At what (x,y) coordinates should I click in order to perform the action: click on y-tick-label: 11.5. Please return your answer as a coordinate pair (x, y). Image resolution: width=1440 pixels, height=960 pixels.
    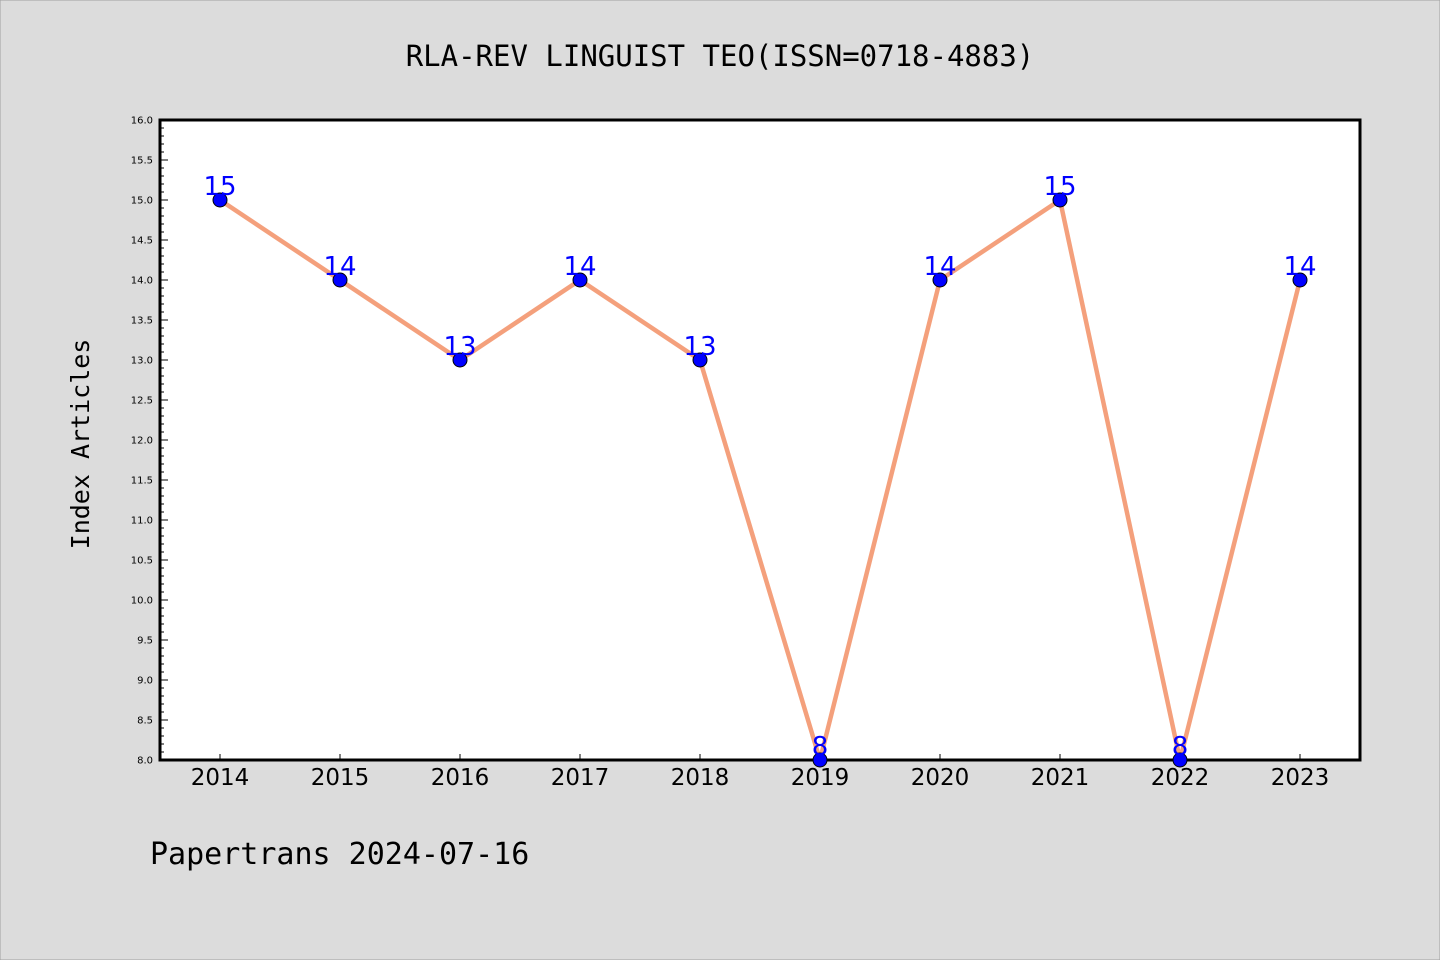
    Looking at the image, I should click on (142, 481).